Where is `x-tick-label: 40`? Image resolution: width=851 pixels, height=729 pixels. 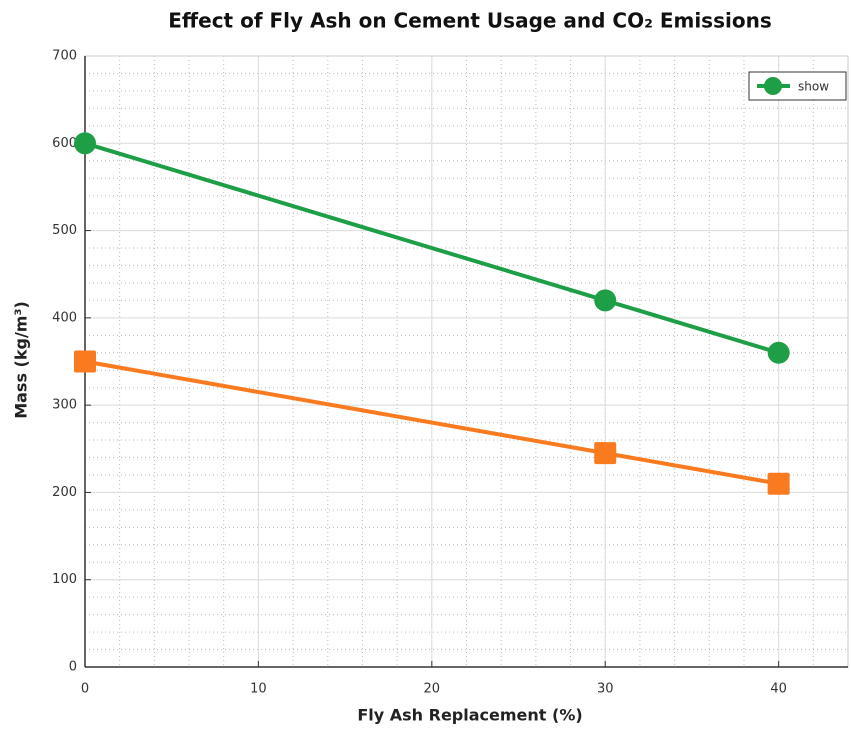
x-tick-label: 40 is located at coordinates (778, 689).